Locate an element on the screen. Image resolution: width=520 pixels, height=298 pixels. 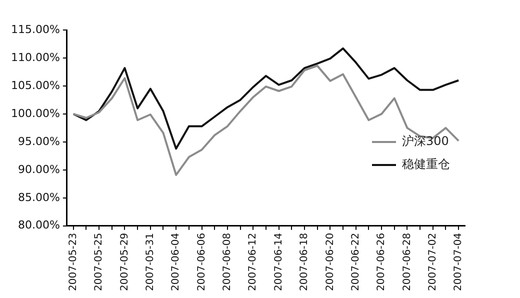
y-tick-label: 80.00% is located at coordinates (39, 225).